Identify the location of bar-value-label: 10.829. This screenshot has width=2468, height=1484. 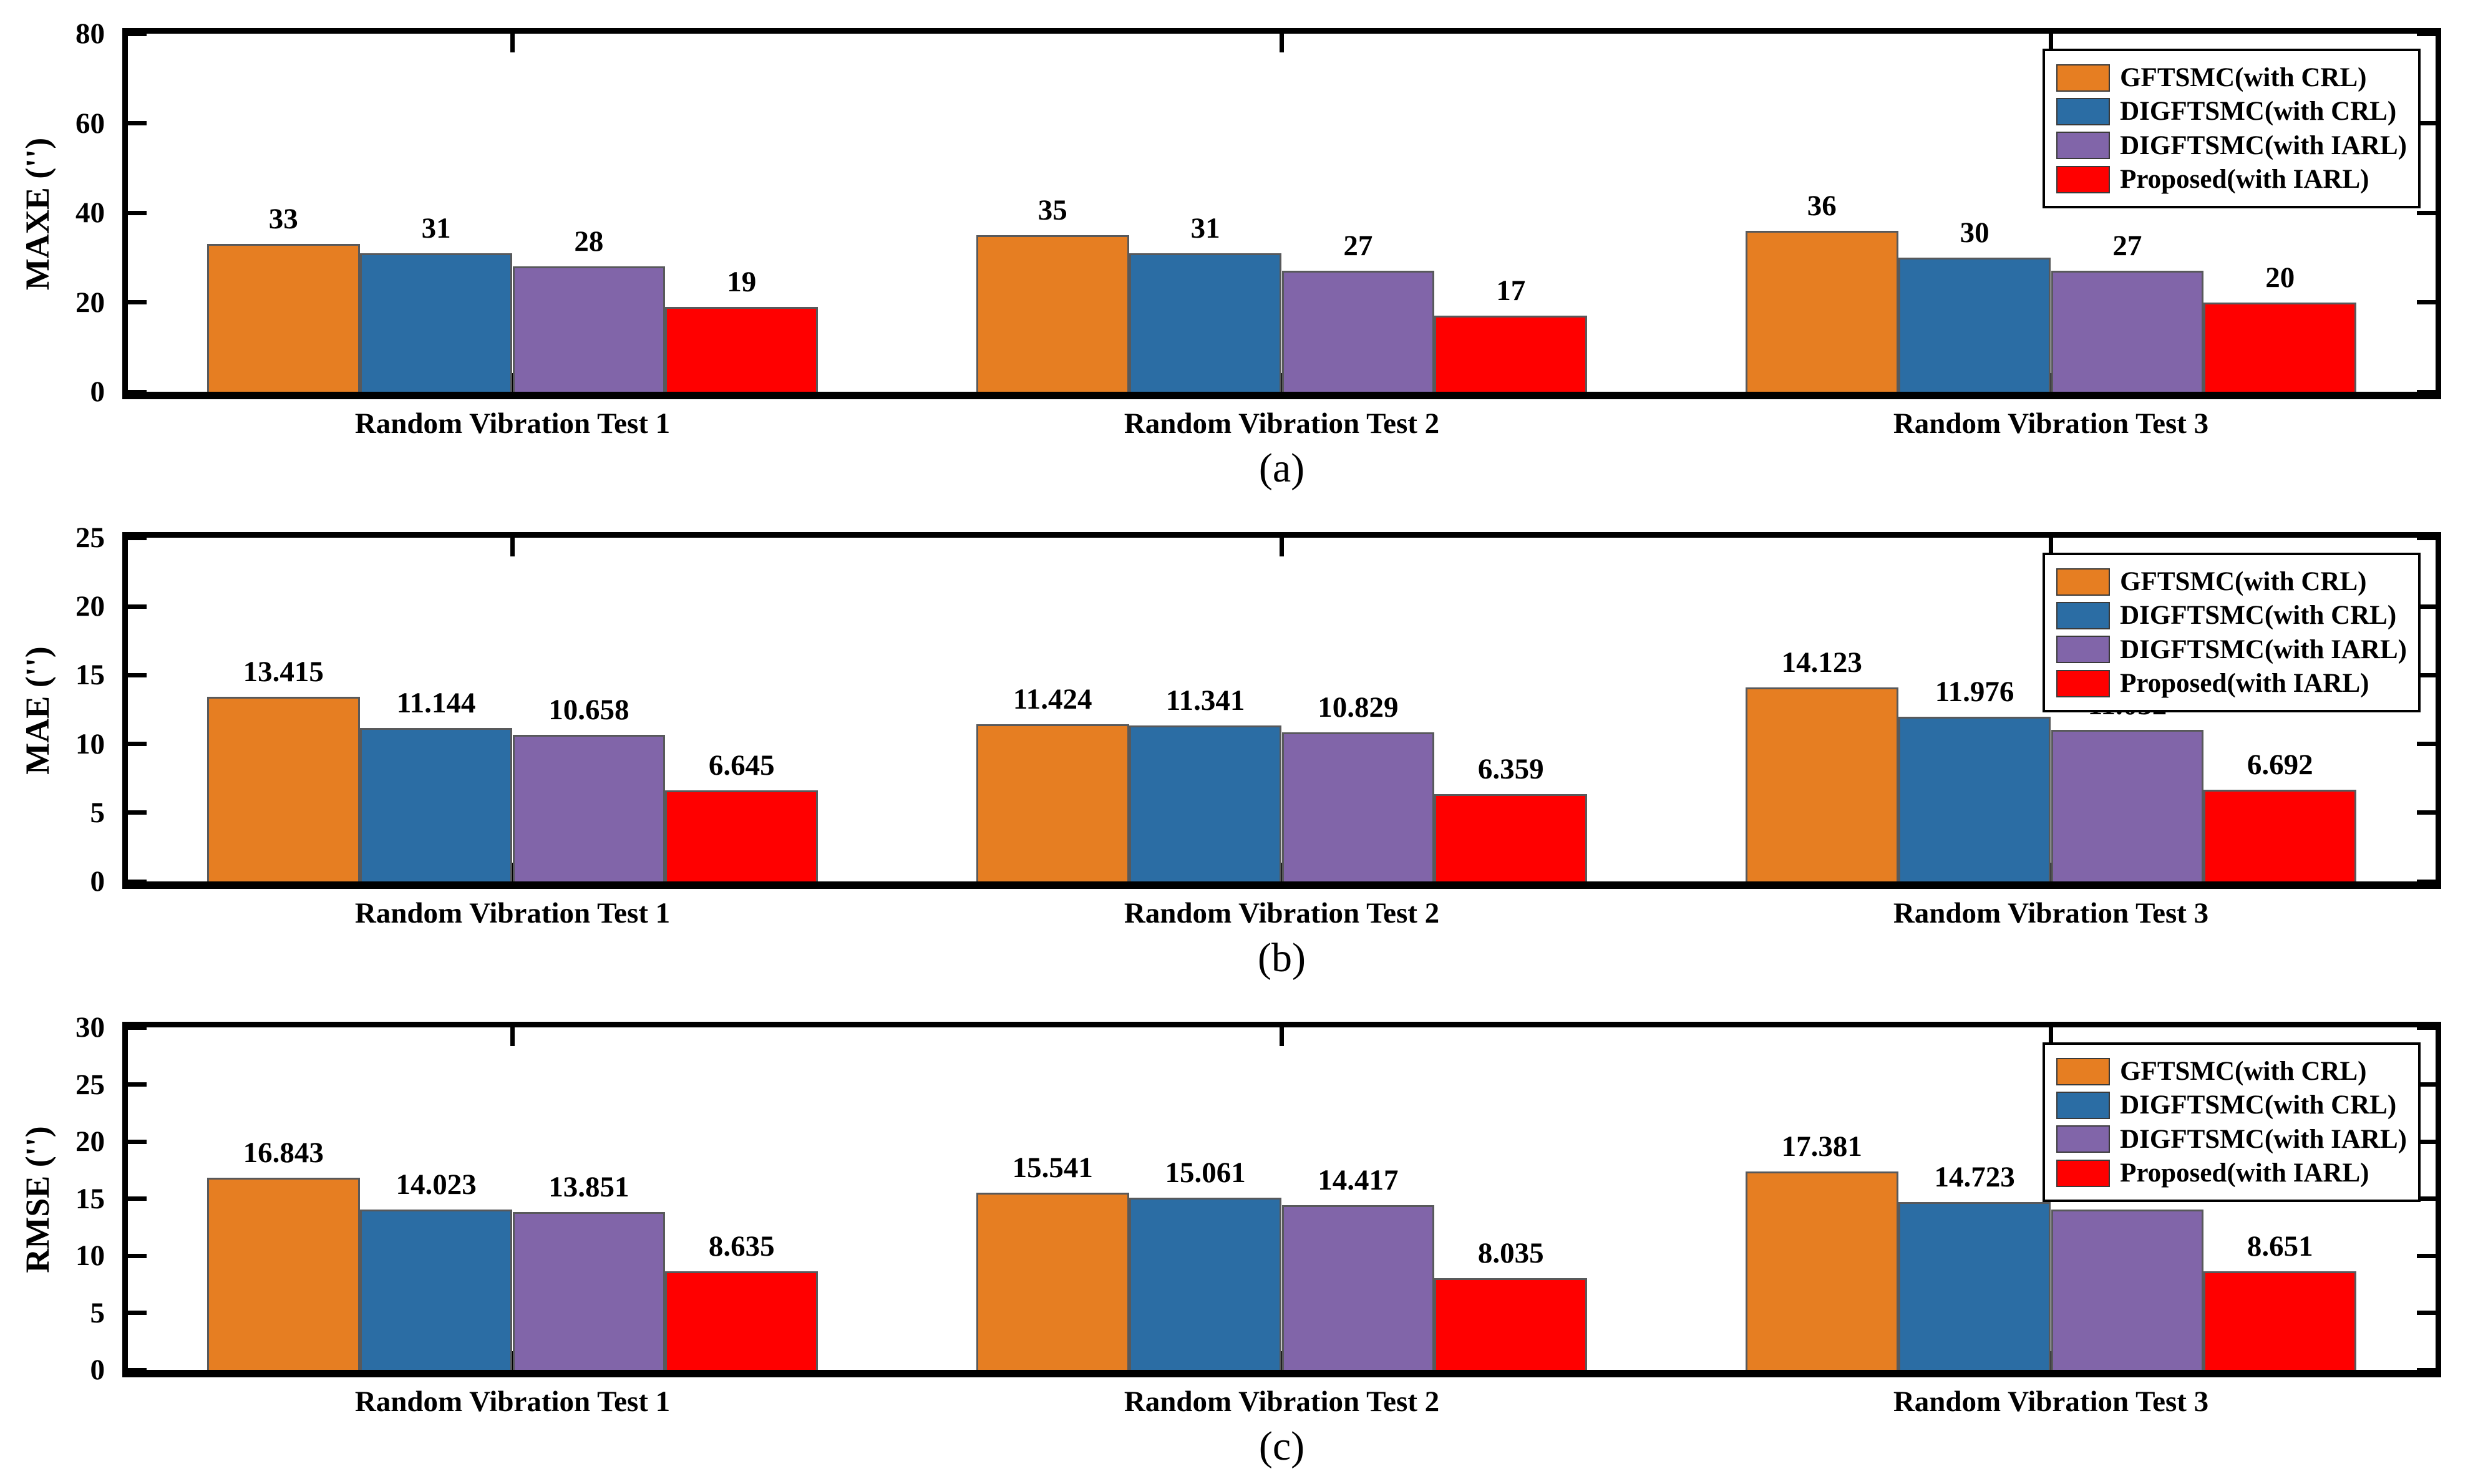
(1359, 707).